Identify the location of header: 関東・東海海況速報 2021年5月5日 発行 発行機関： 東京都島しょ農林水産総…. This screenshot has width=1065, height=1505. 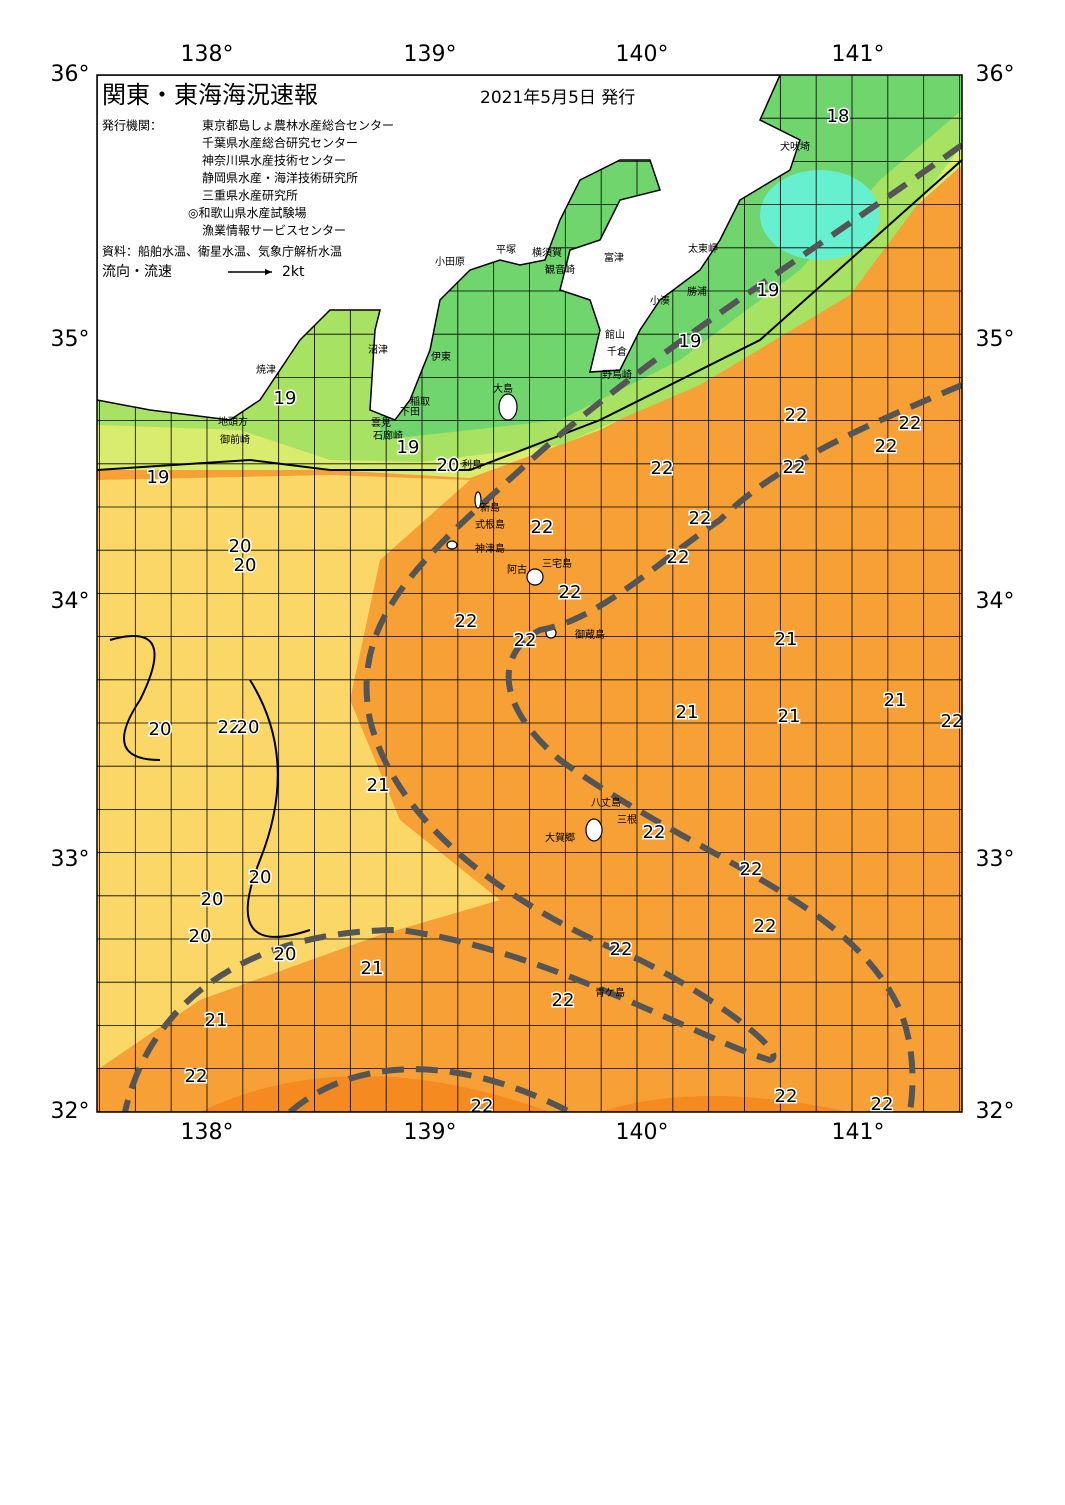
(368, 180).